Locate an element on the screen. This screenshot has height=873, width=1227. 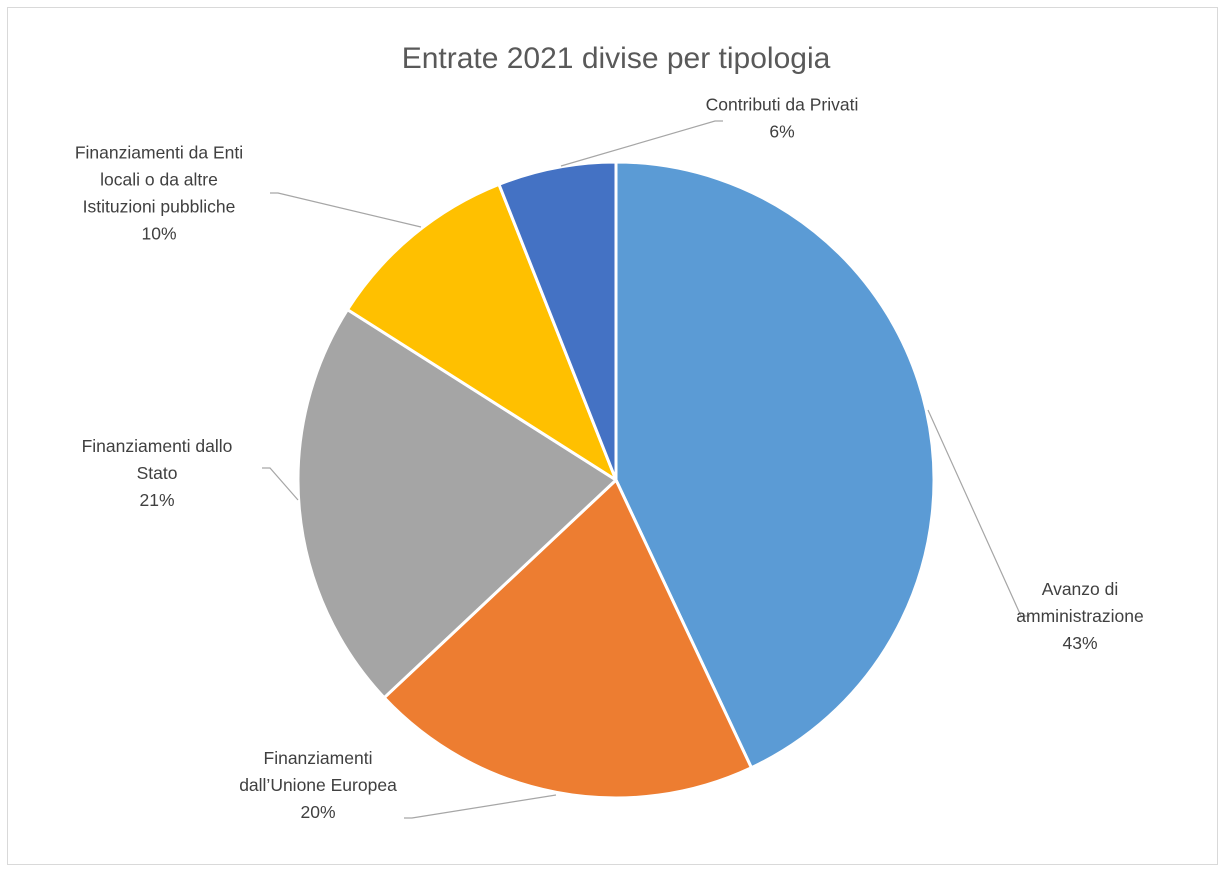
data-label-category: Istituzioni pubbliche is located at coordinates (159, 207).